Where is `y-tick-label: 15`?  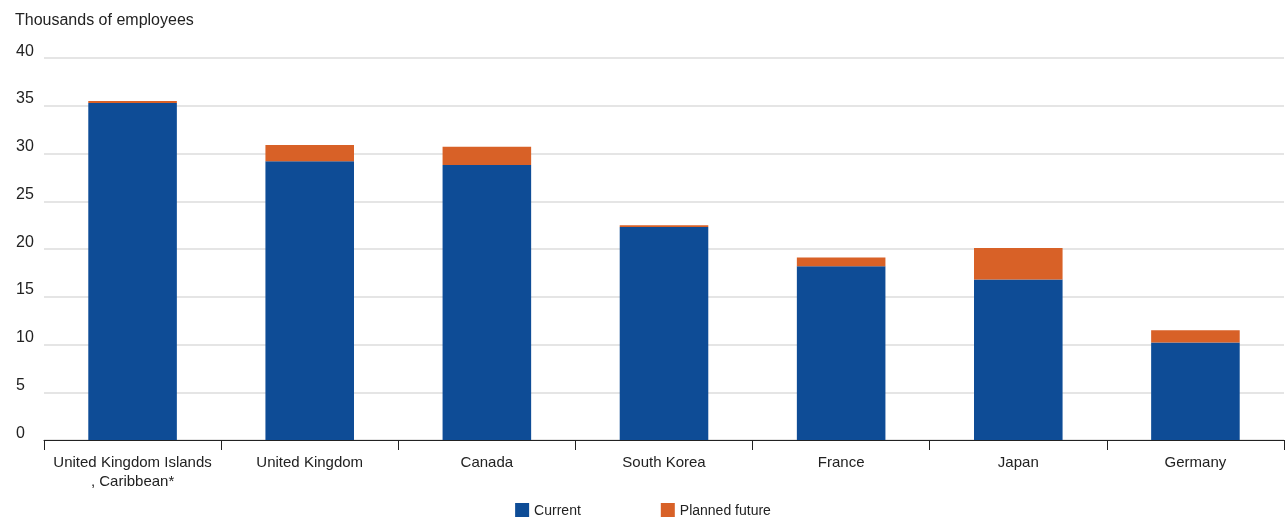 y-tick-label: 15 is located at coordinates (25, 289).